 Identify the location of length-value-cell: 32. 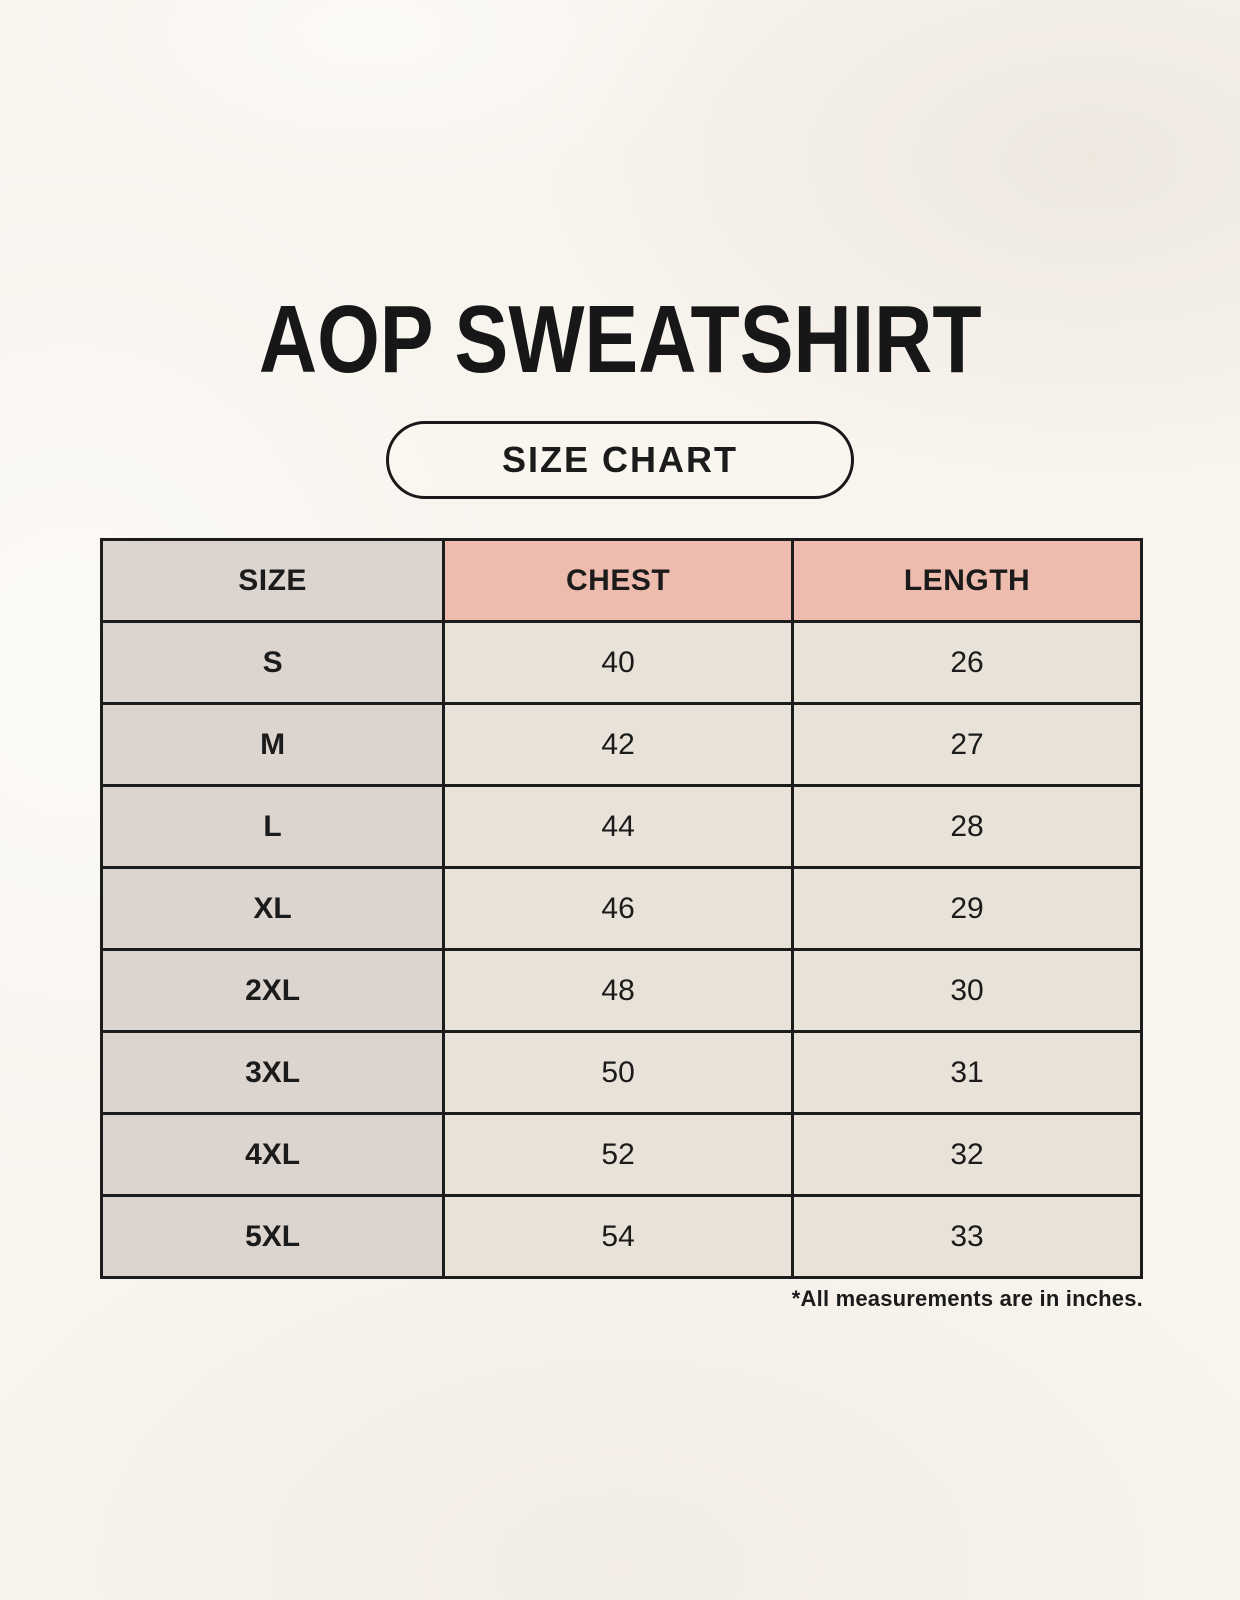
(967, 1154).